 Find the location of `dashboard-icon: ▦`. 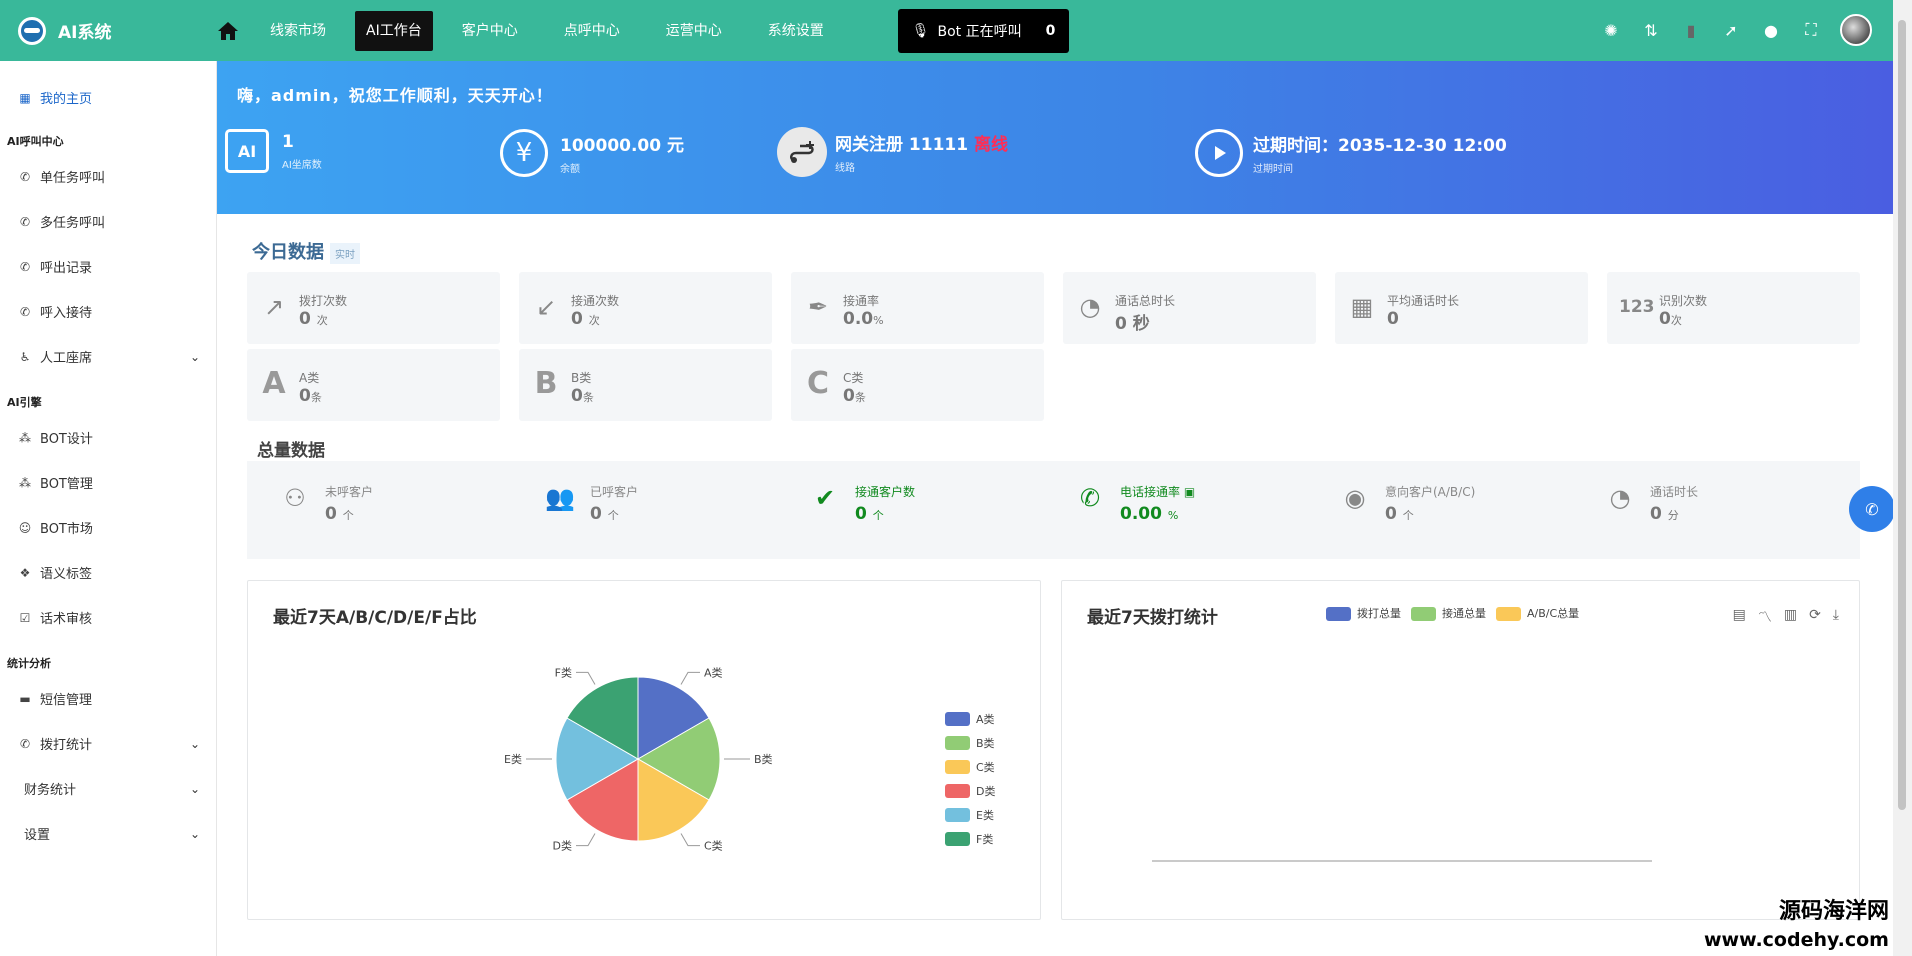

dashboard-icon: ▦ is located at coordinates (25, 97).